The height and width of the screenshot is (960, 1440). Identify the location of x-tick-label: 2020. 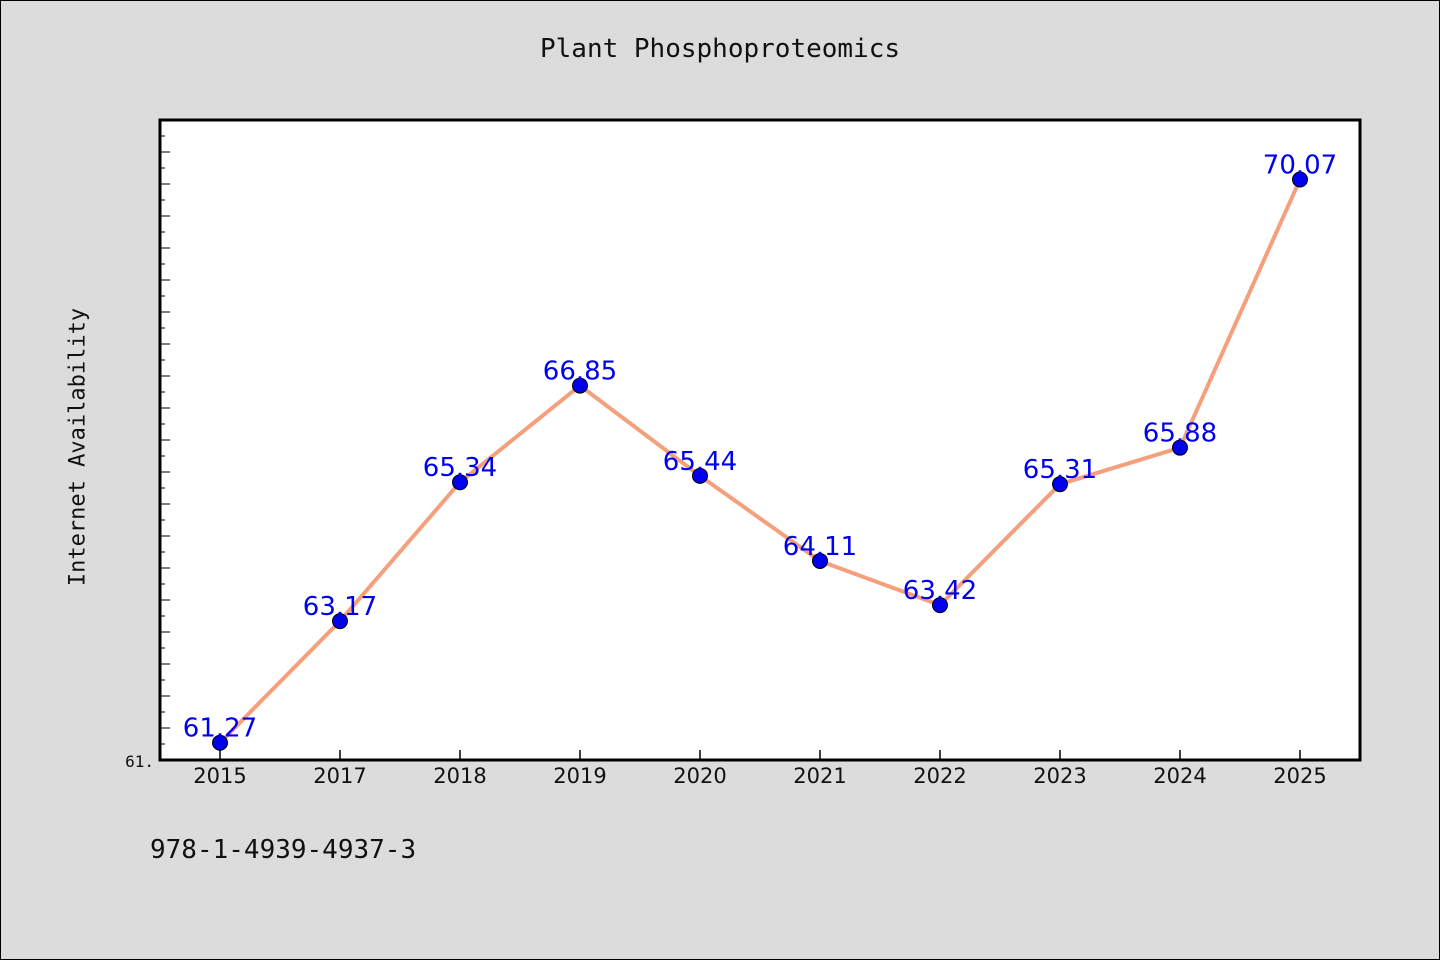
(699, 776).